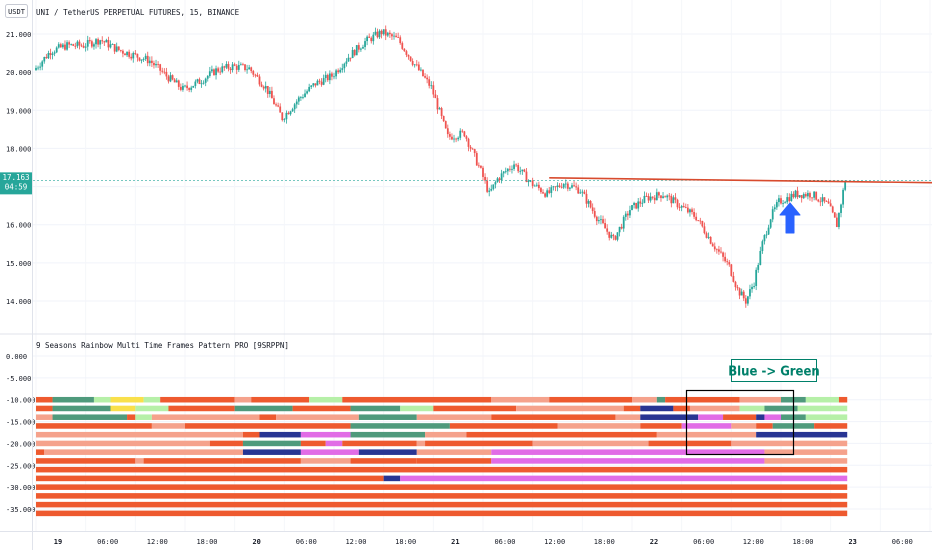 This screenshot has height=550, width=932. Describe the element at coordinates (58, 542) in the screenshot. I see `time-tick-label: 19` at that location.